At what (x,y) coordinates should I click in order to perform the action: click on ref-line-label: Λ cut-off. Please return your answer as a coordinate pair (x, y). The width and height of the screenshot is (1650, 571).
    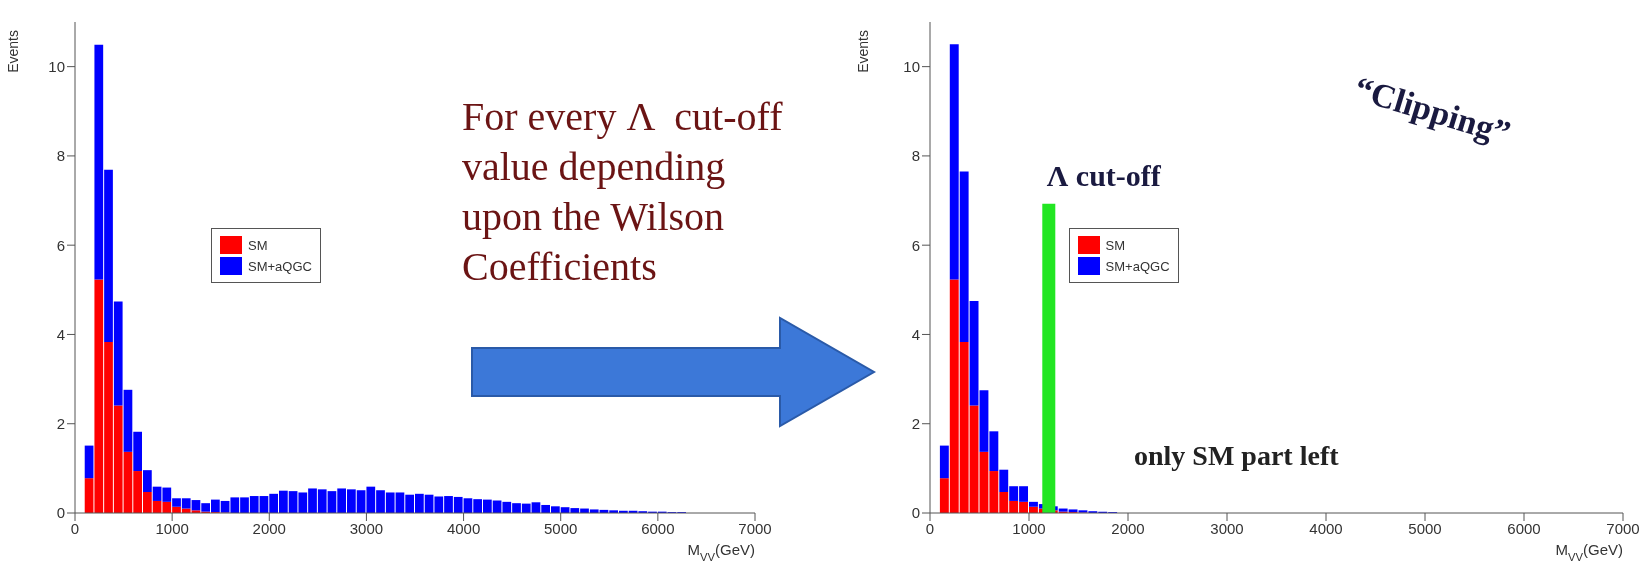
    Looking at the image, I should click on (1104, 175).